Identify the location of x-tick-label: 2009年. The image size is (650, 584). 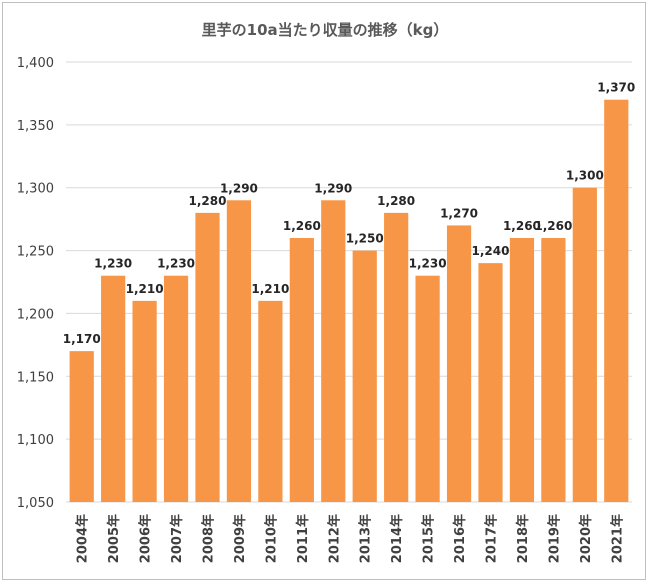
(240, 538).